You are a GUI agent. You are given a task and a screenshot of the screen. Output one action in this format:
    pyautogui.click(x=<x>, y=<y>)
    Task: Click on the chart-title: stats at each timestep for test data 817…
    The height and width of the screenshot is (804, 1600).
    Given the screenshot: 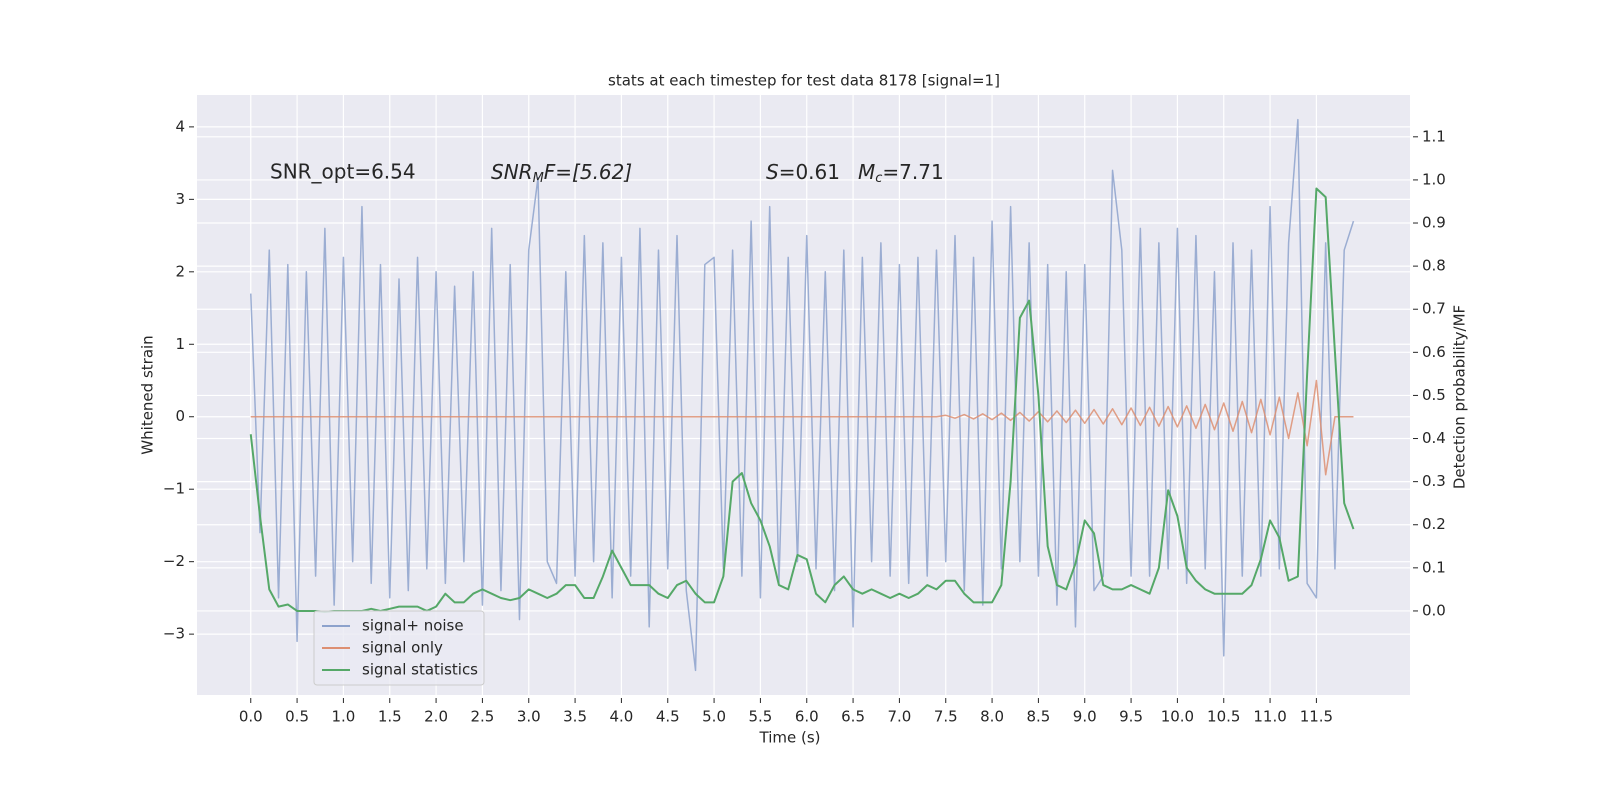 What is the action you would take?
    pyautogui.click(x=804, y=81)
    